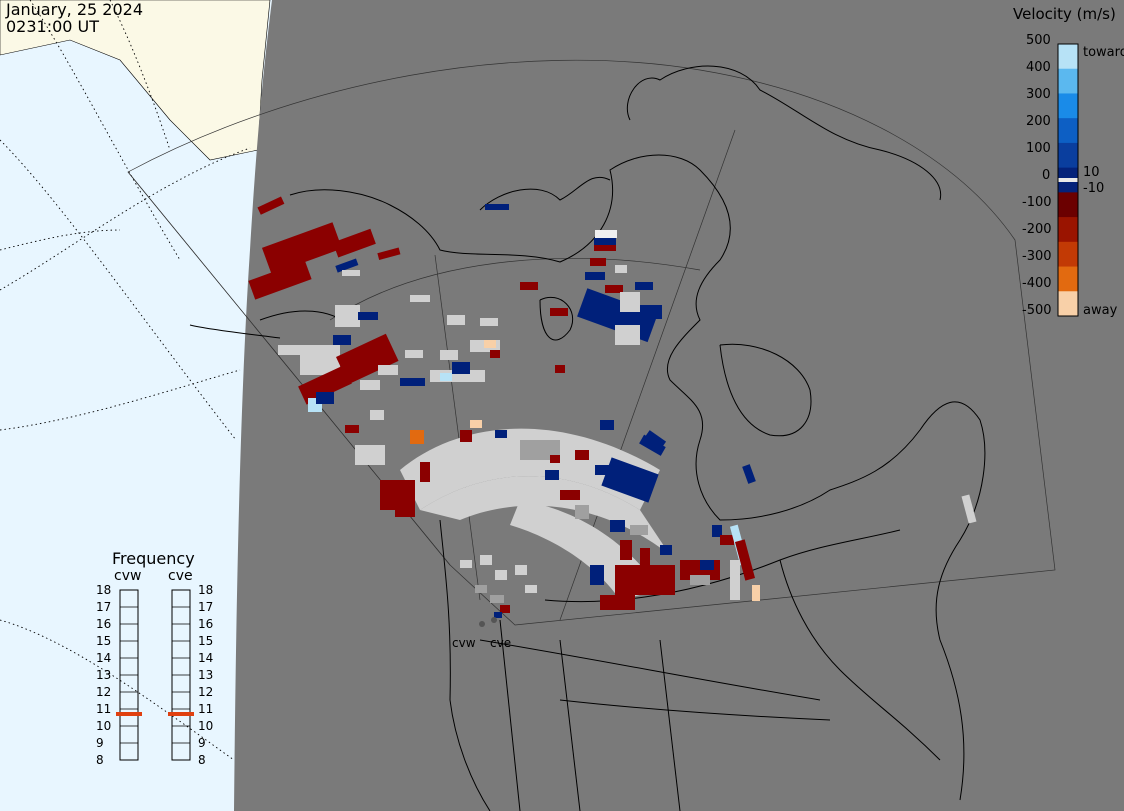 This screenshot has width=1124, height=811. I want to click on velocity-inner-label: 10, so click(1091, 172).